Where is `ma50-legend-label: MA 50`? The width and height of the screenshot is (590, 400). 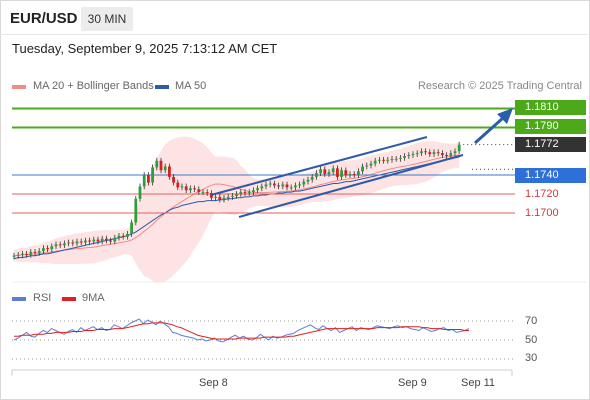 ma50-legend-label: MA 50 is located at coordinates (191, 86).